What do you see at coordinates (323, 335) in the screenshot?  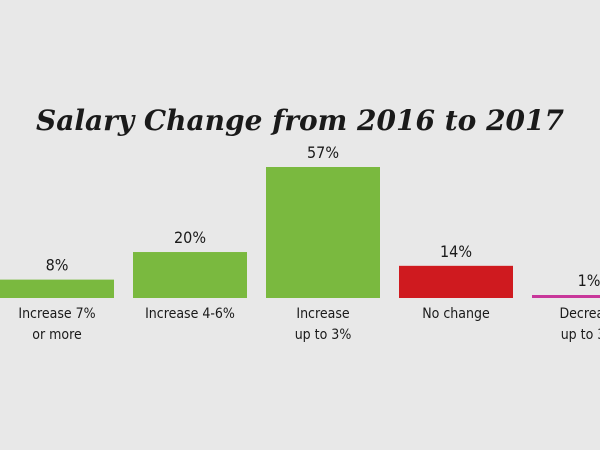 I see `category-label-2-line-1: up to 3%` at bounding box center [323, 335].